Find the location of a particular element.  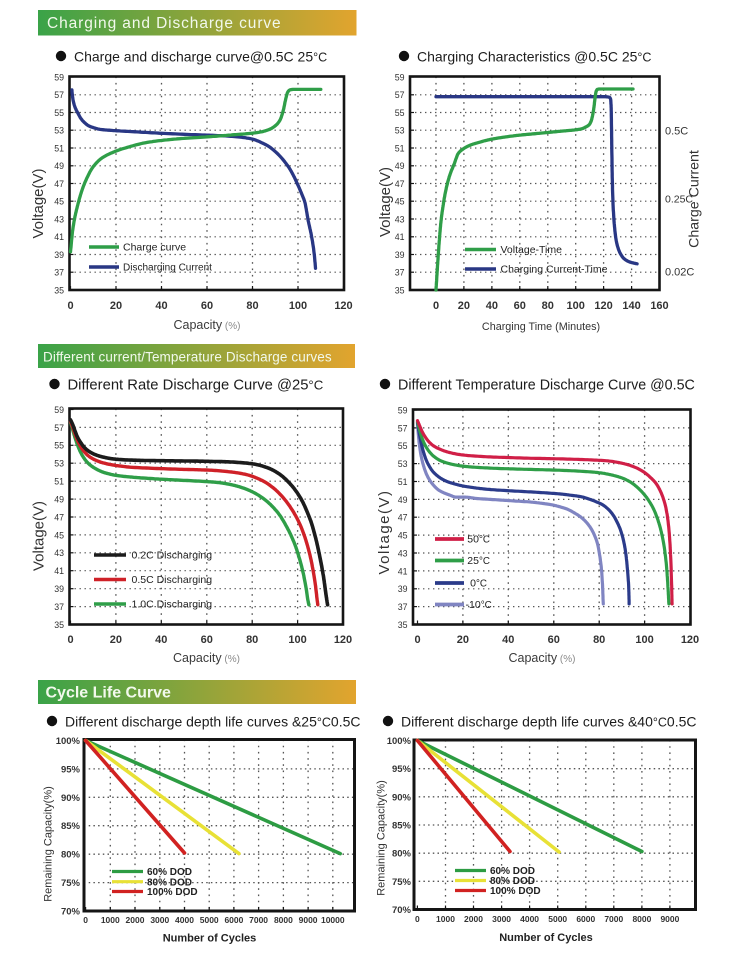

svg-text: 6000 is located at coordinates (585, 919).